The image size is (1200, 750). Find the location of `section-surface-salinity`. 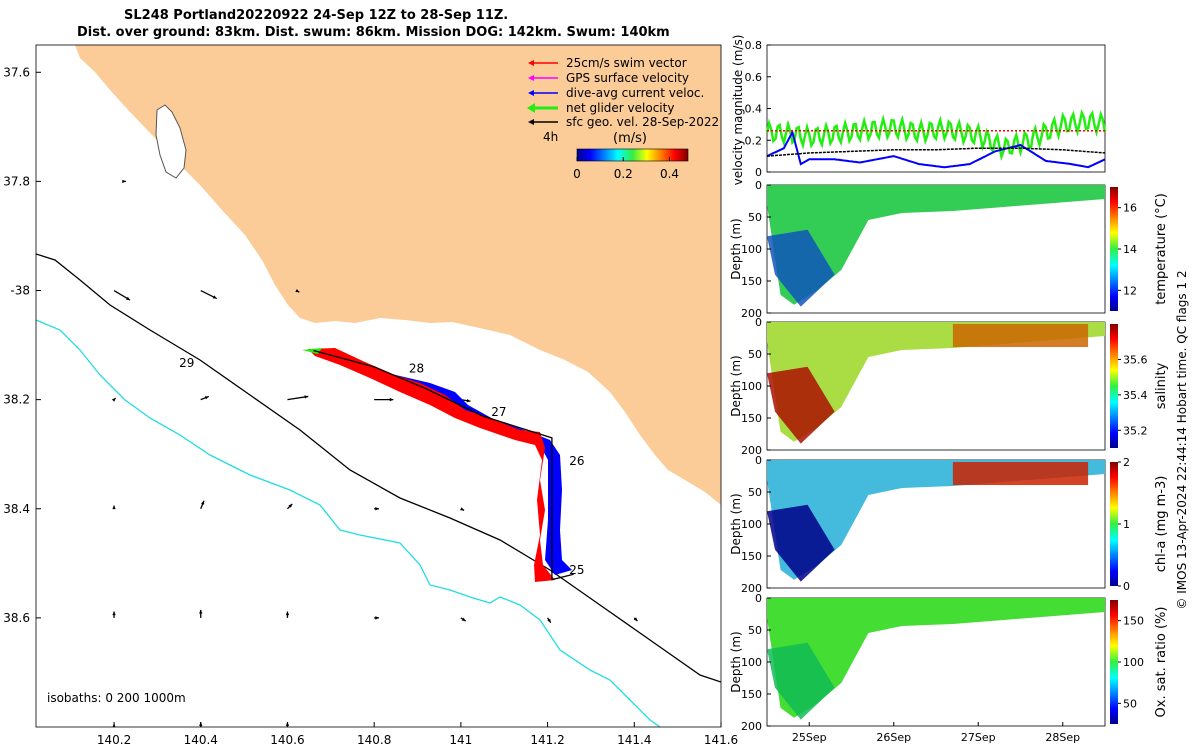

section-surface-salinity is located at coordinates (1020, 336).